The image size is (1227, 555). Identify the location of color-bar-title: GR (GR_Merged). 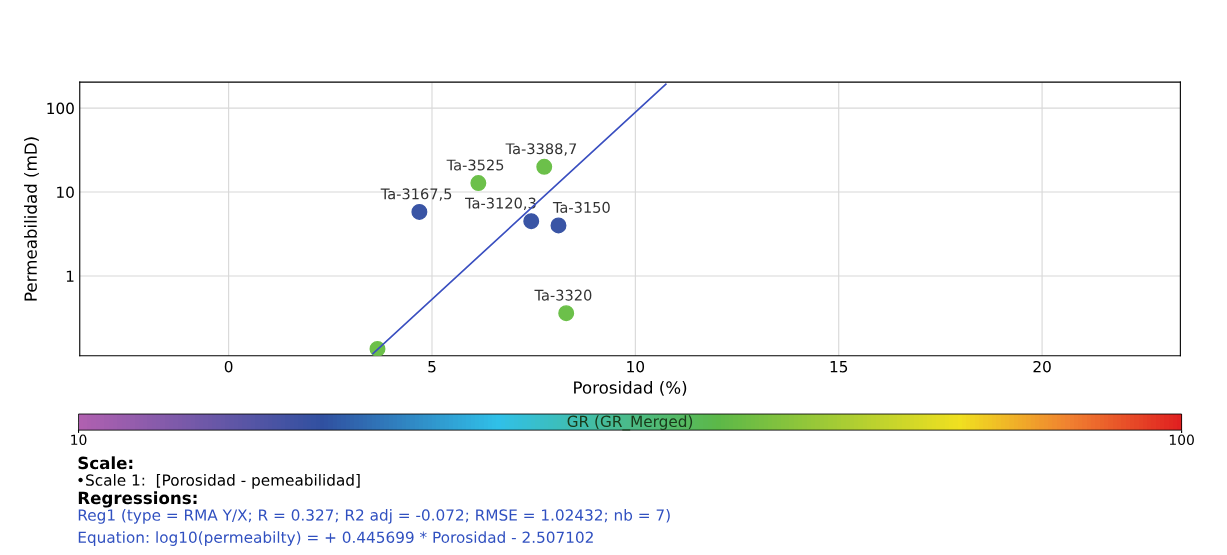
(630, 423).